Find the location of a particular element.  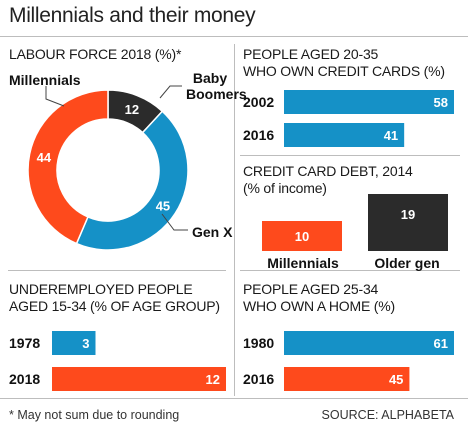

home-value-2016: 45 is located at coordinates (396, 379).